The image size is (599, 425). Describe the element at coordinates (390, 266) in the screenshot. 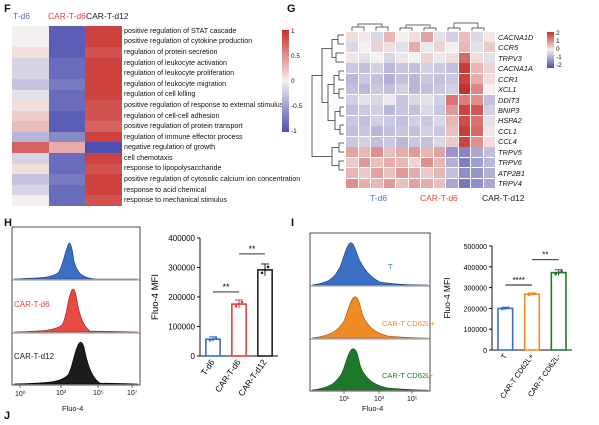

I see `panel-i-hist-label-t: T` at that location.